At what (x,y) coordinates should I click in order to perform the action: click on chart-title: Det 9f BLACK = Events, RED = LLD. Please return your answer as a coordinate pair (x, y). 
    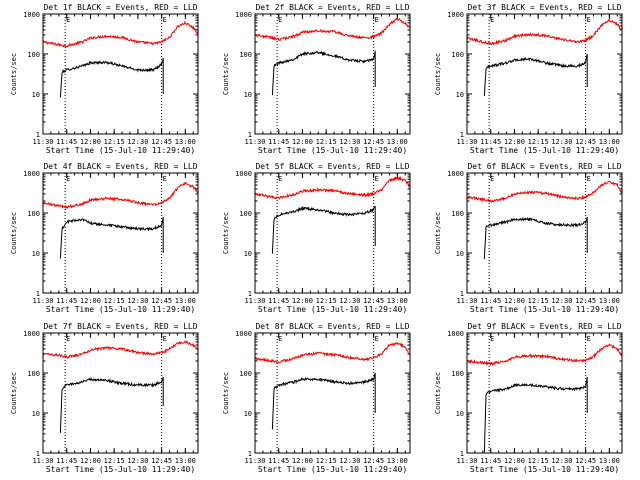
    Looking at the image, I should click on (544, 326).